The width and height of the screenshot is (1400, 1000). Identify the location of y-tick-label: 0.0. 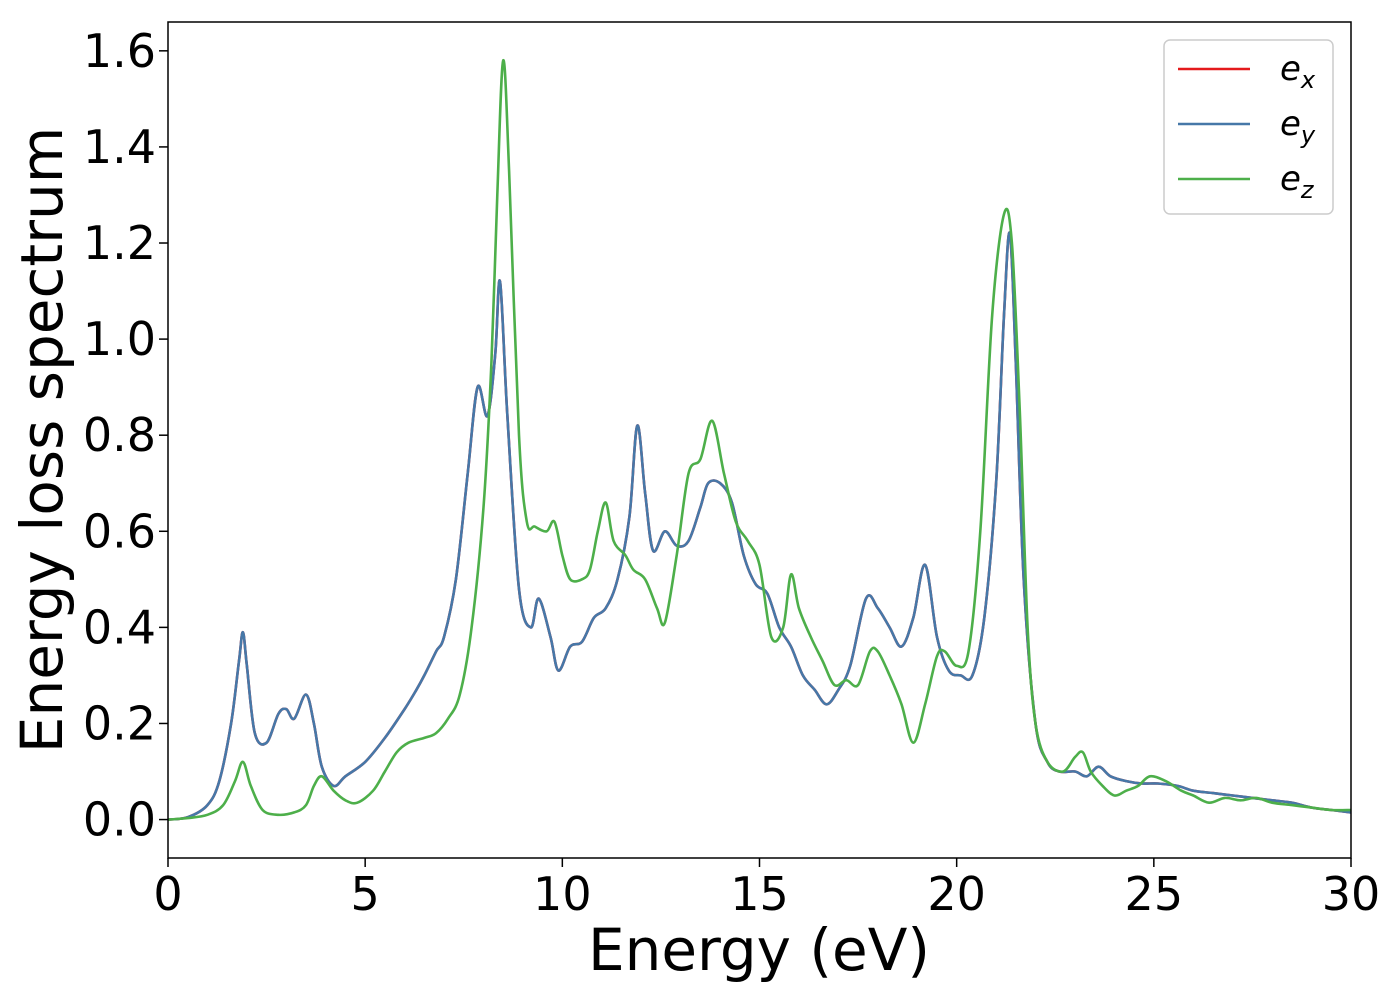
(119, 820).